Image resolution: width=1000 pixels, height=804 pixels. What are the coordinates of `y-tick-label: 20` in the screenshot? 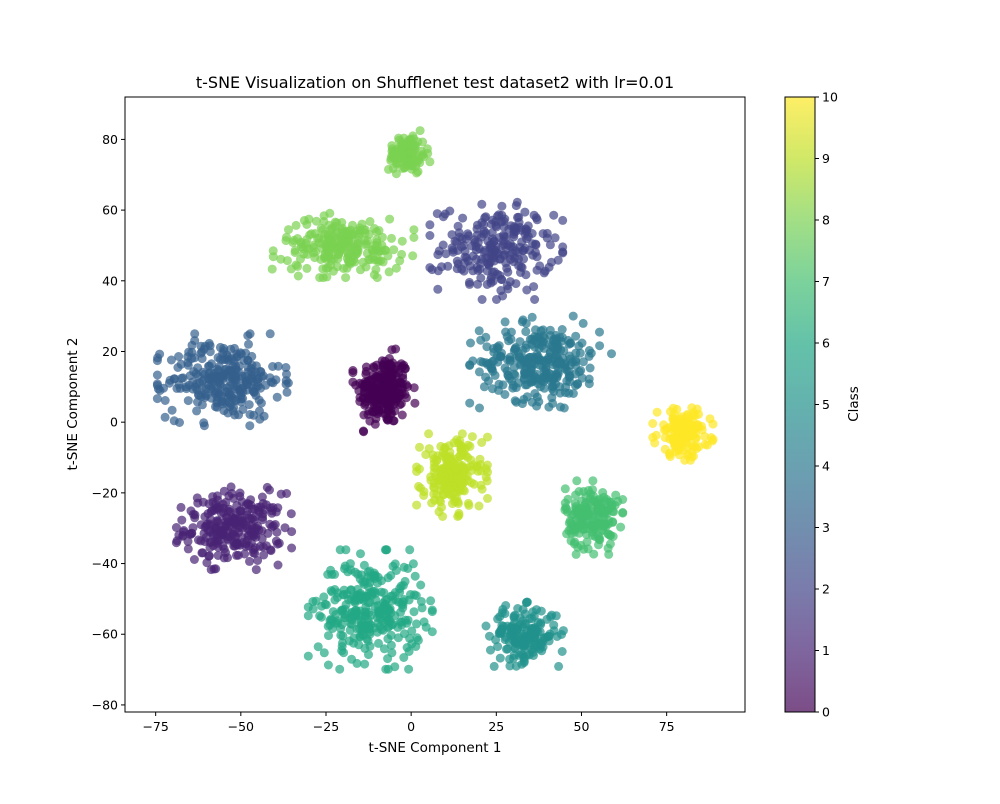 It's located at (110, 351).